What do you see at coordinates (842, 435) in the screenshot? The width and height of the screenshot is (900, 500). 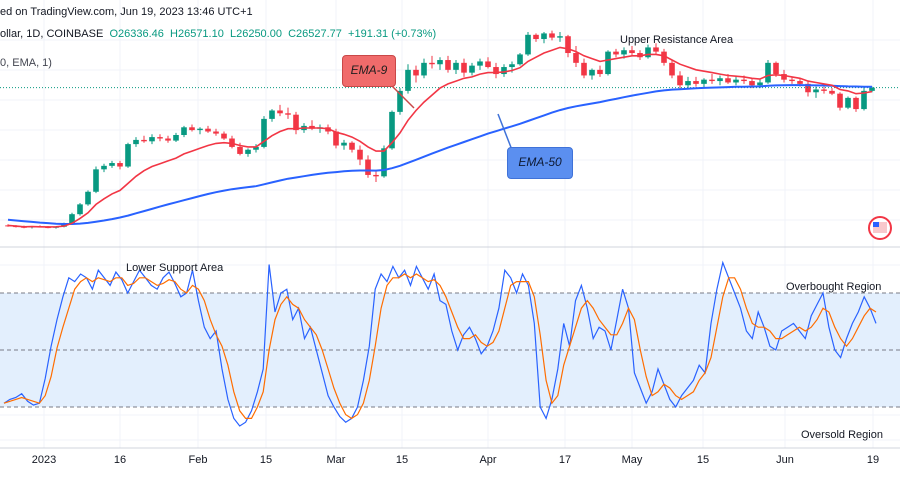 I see `oversold-label: Oversold Region` at bounding box center [842, 435].